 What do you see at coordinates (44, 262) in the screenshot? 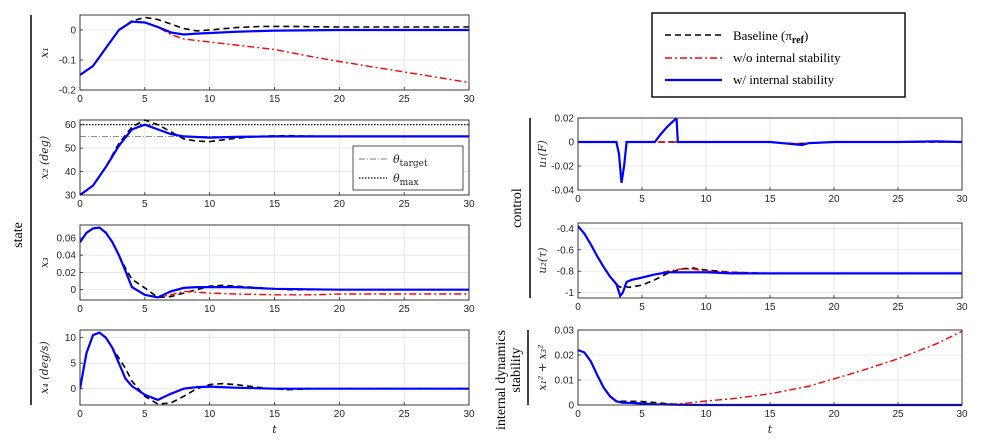
I see `y-axis-label: x₃` at bounding box center [44, 262].